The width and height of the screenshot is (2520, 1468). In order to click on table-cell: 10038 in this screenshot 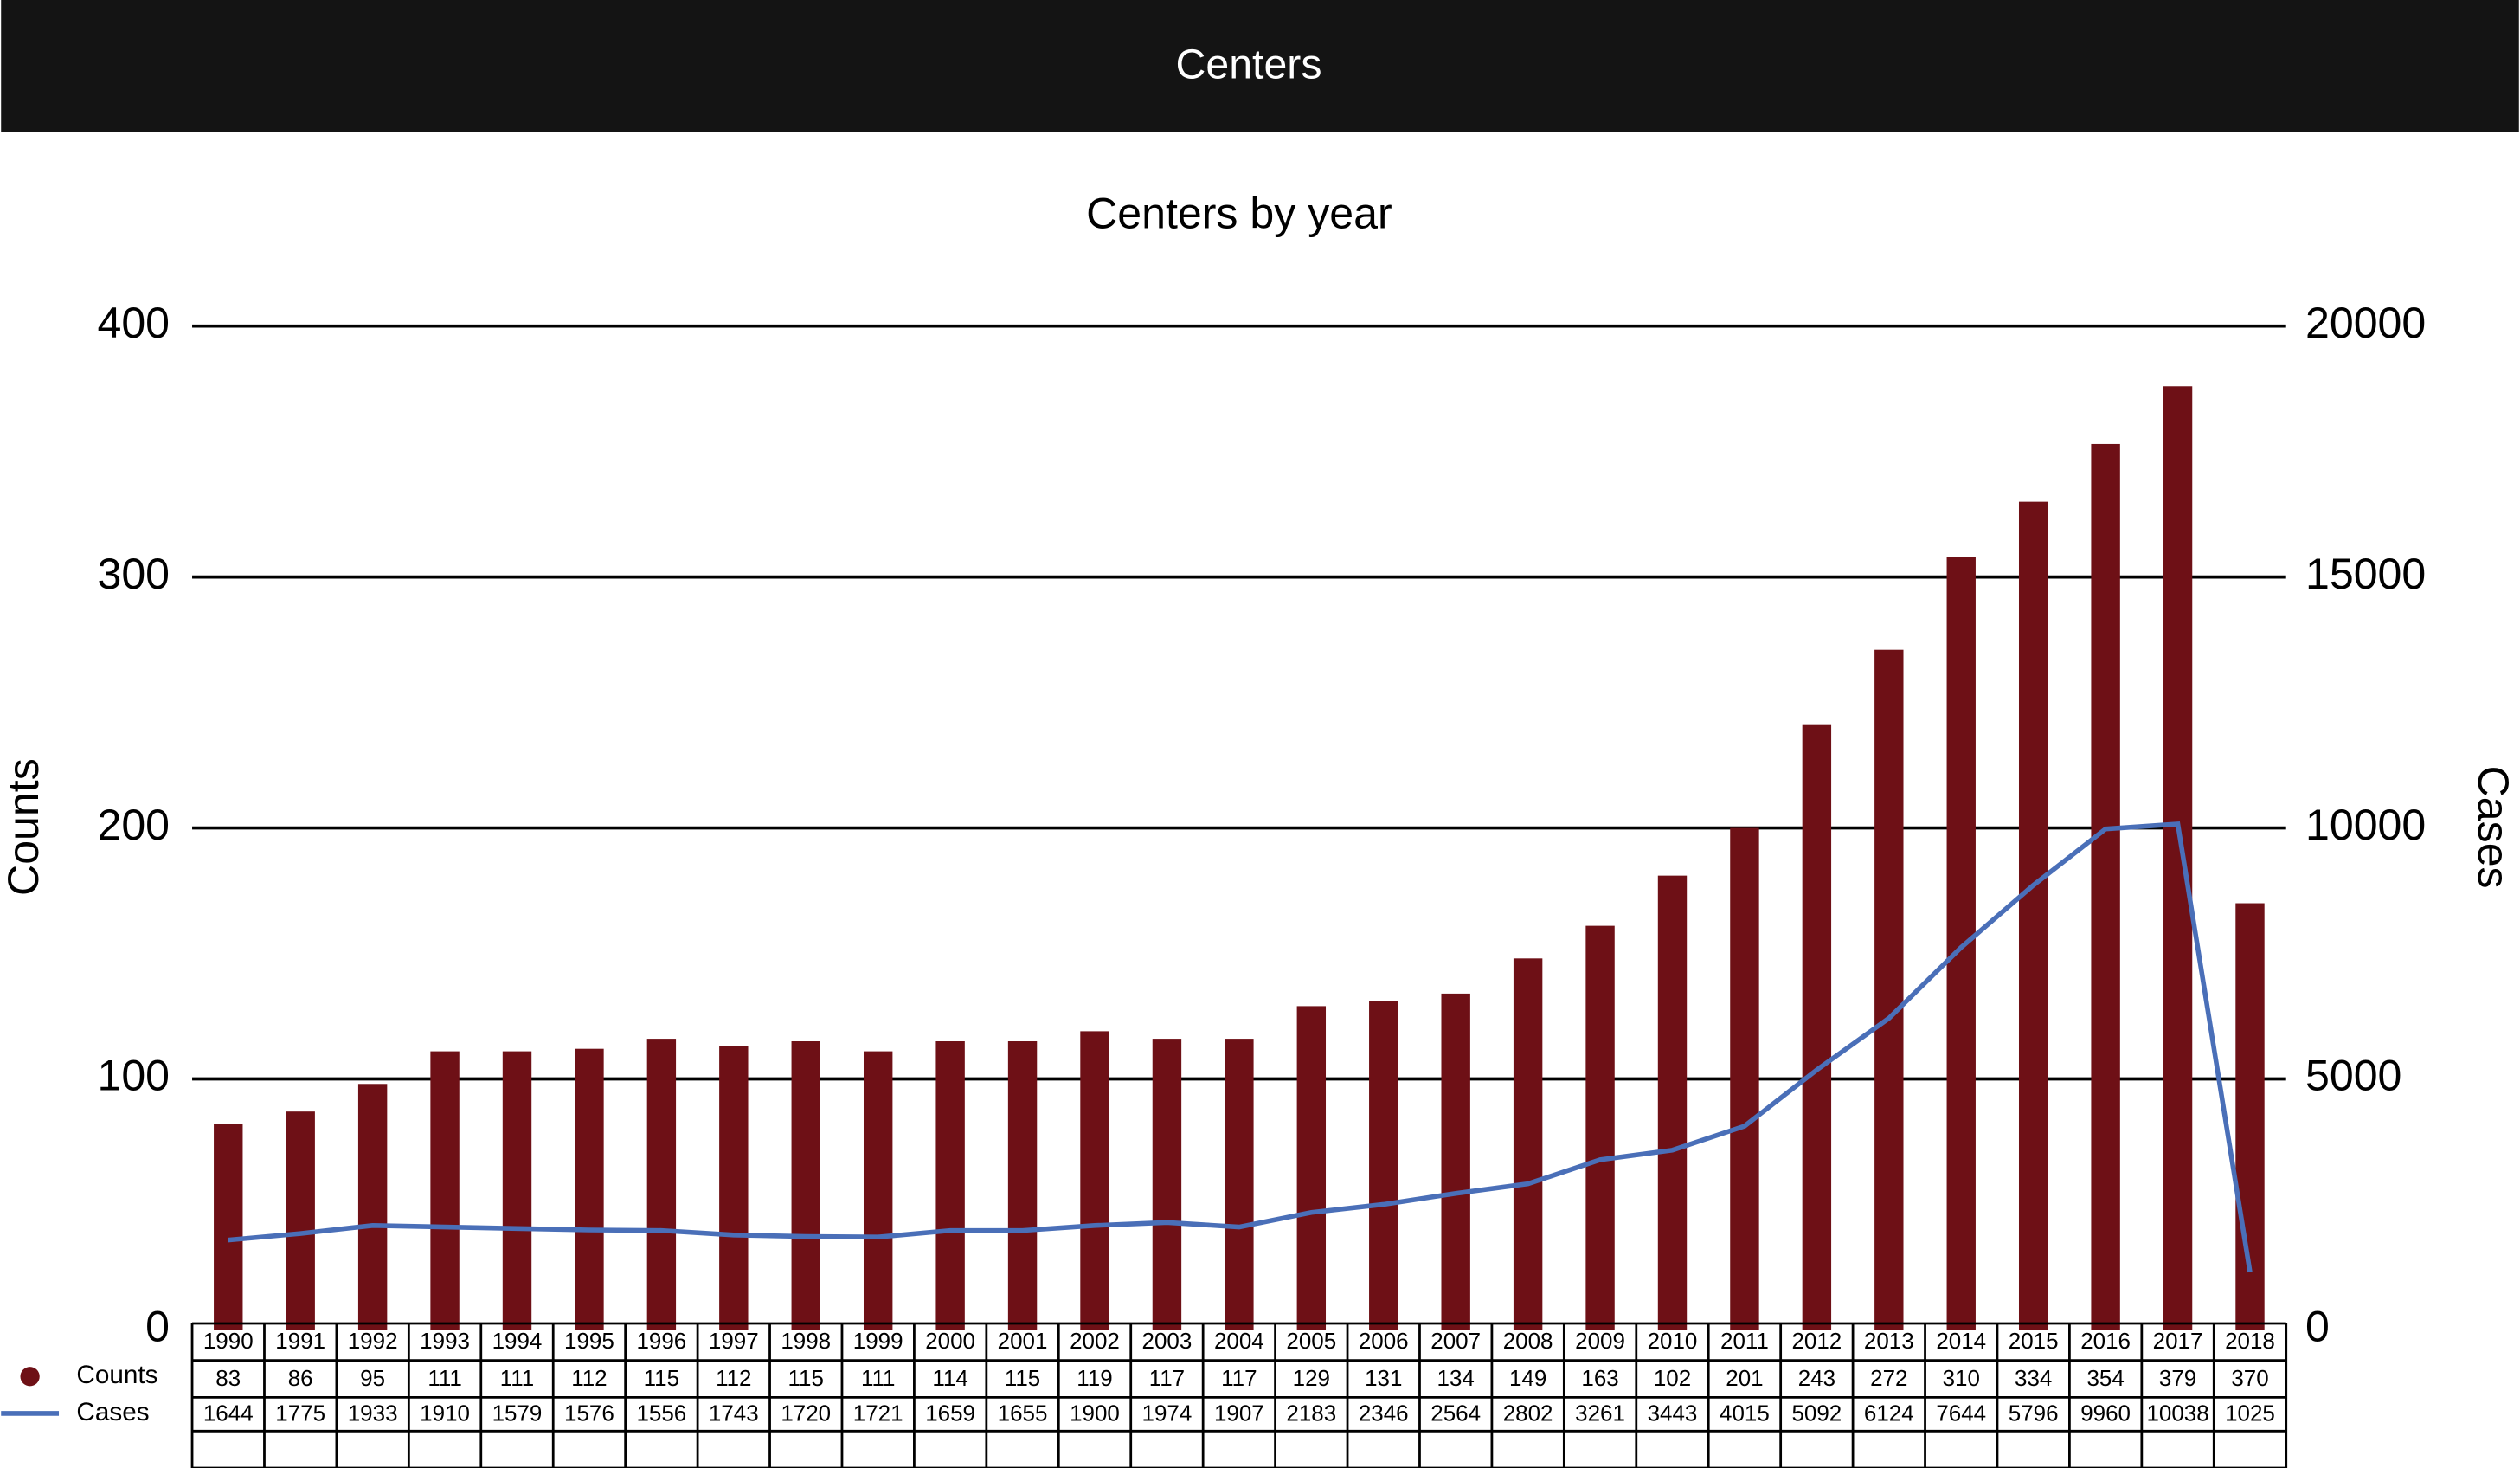, I will do `click(2177, 1413)`.